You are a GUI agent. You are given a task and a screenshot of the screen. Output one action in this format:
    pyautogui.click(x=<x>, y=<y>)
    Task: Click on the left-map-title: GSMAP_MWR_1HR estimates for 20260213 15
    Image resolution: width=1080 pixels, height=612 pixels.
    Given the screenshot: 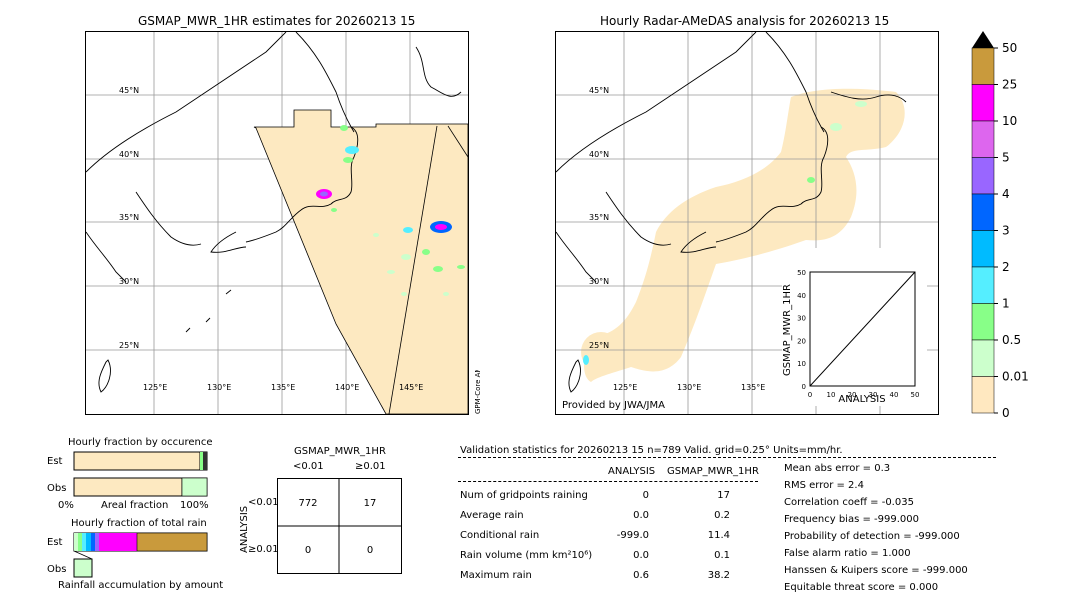 What is the action you would take?
    pyautogui.click(x=277, y=21)
    